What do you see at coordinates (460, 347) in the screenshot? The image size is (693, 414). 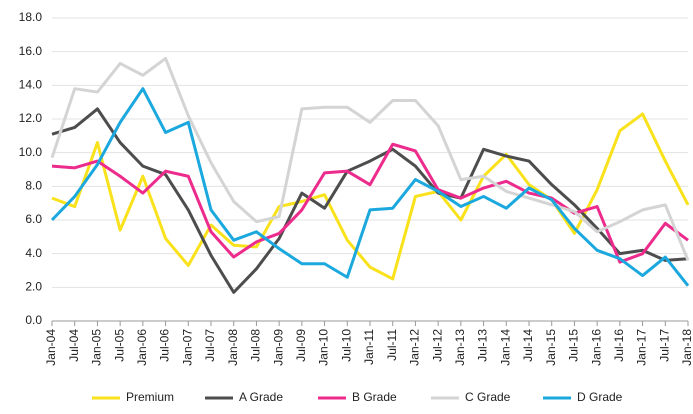 I see `x-tick-label: Jan-13` at bounding box center [460, 347].